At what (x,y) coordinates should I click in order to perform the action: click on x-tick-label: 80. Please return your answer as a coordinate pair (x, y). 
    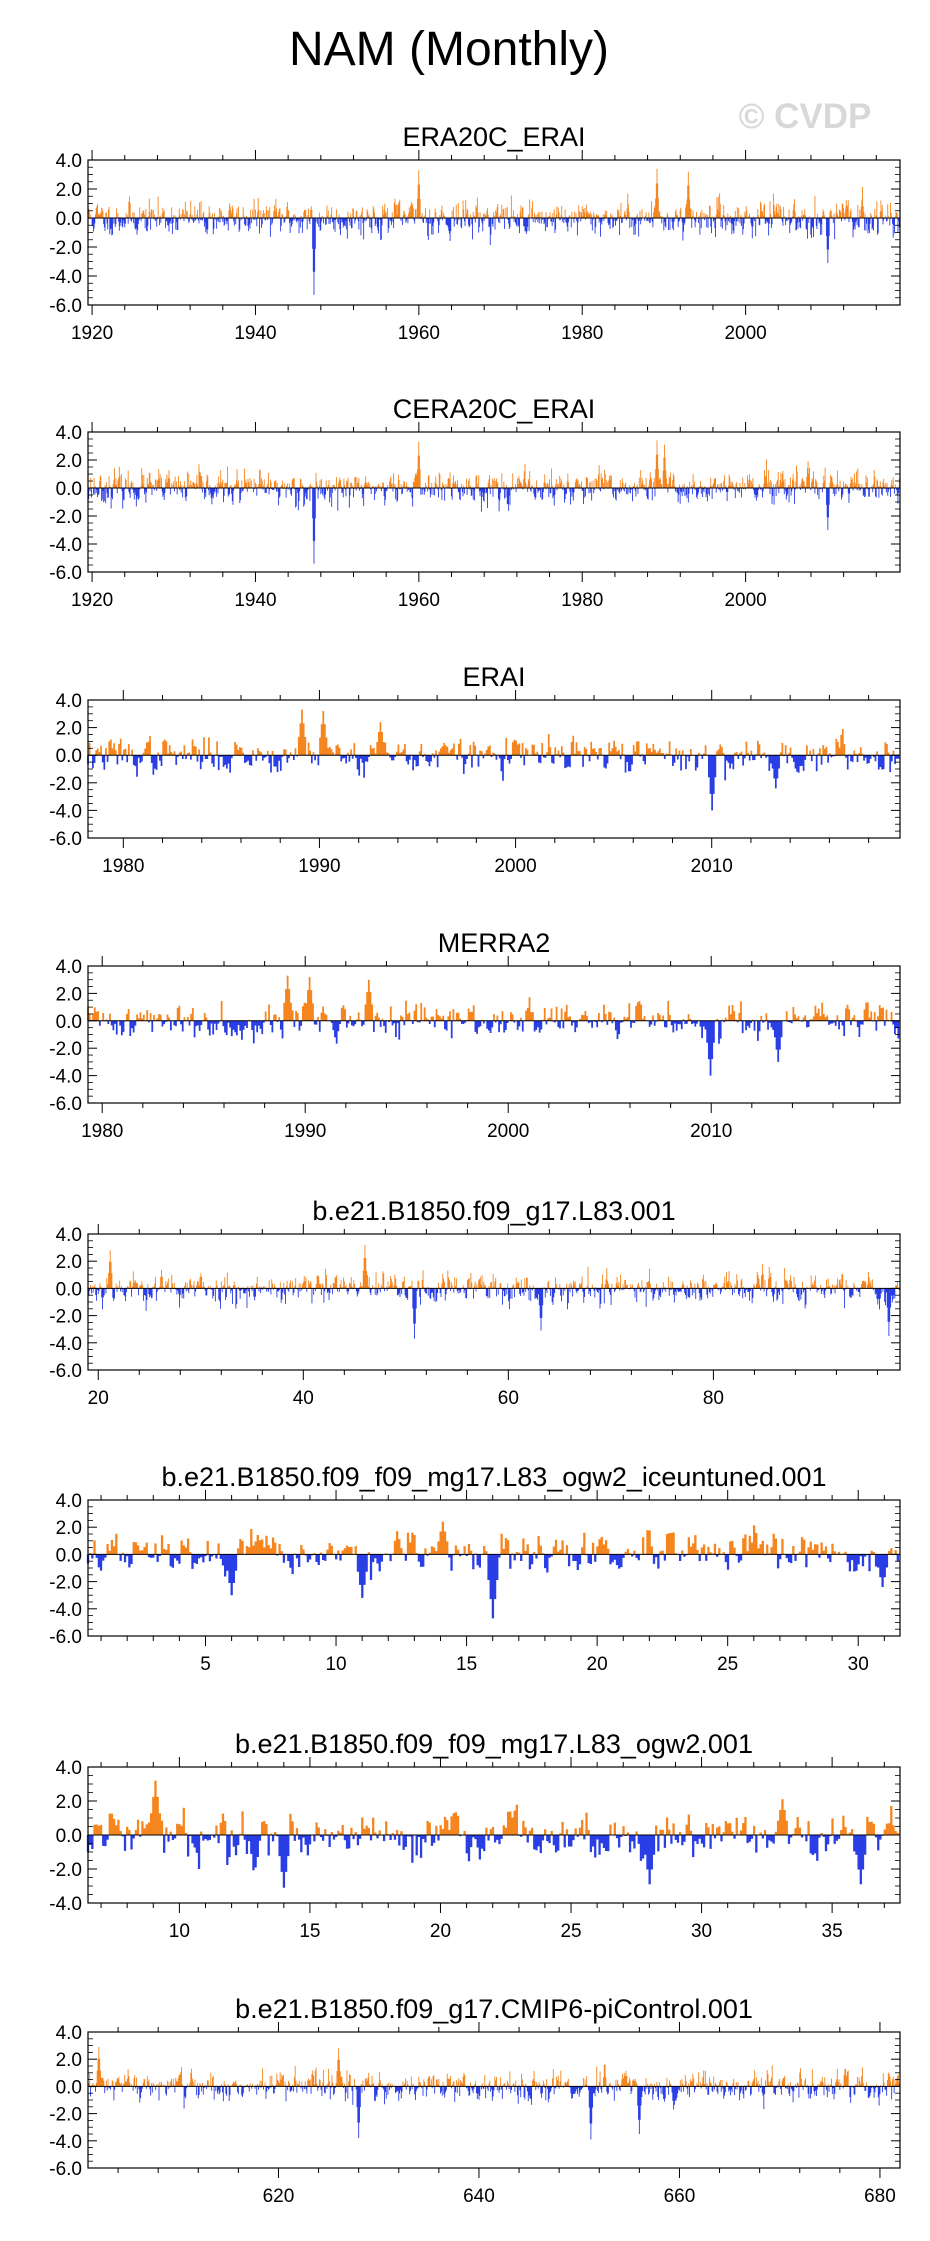
    Looking at the image, I should click on (713, 1398).